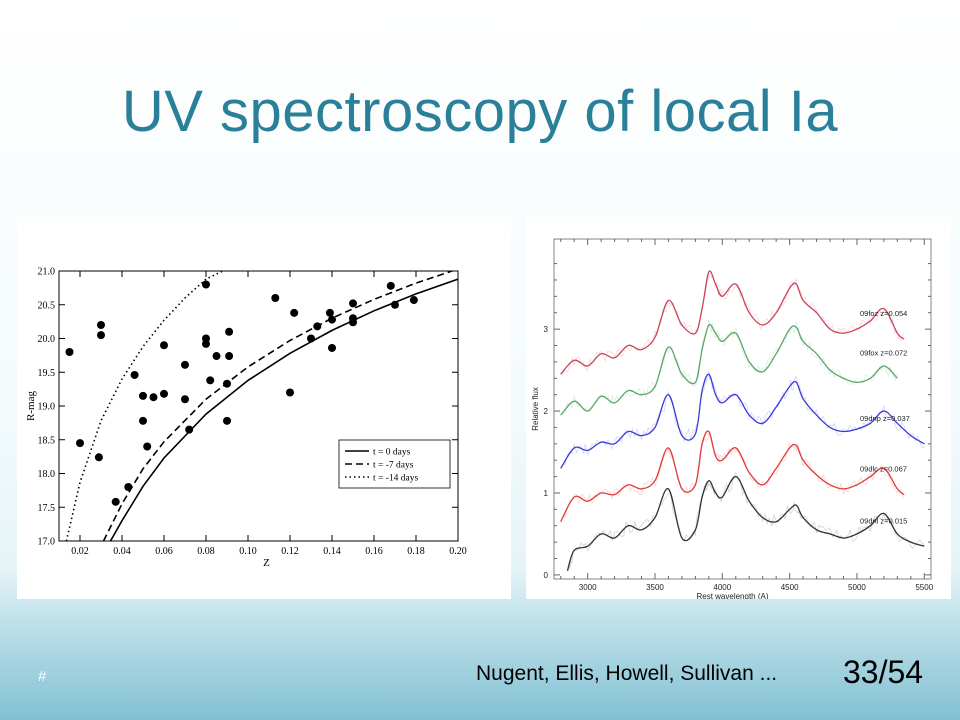  I want to click on y-tick-label: 17.0, so click(47, 542).